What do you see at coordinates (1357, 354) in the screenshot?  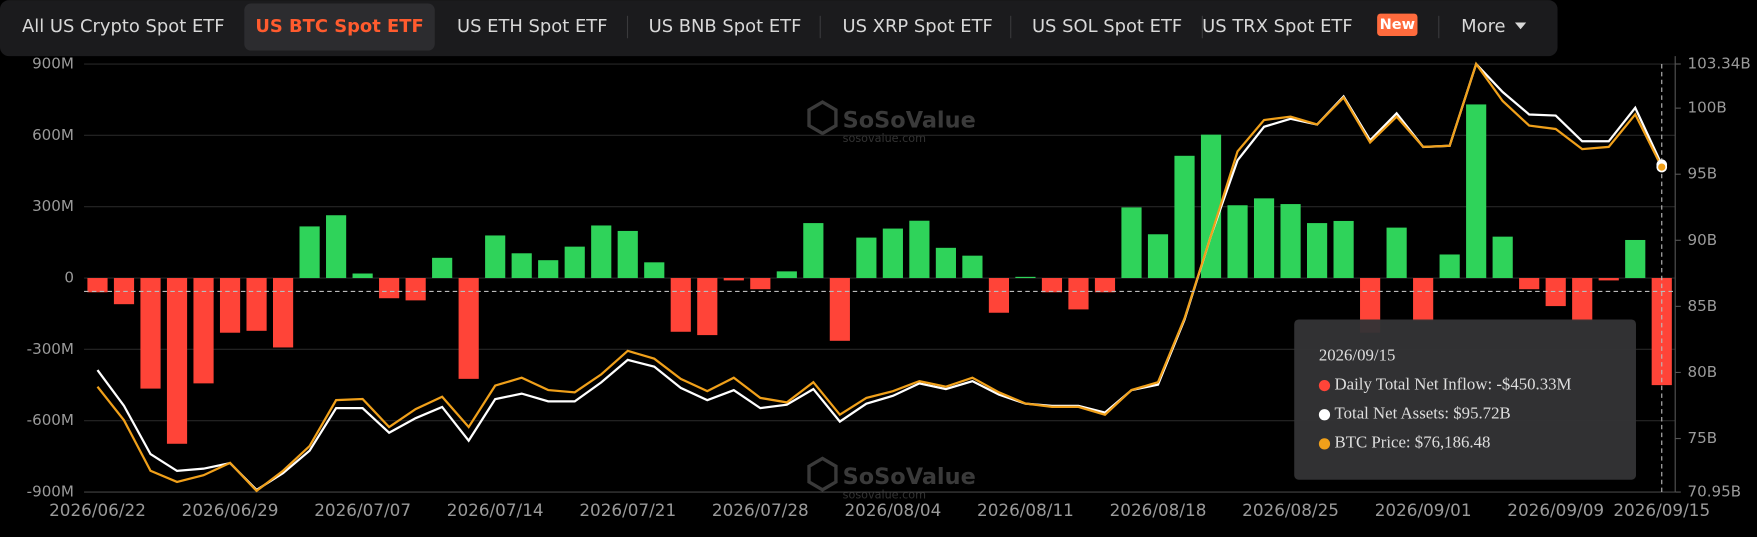 I see `tooltip-date: 2026/09/15` at bounding box center [1357, 354].